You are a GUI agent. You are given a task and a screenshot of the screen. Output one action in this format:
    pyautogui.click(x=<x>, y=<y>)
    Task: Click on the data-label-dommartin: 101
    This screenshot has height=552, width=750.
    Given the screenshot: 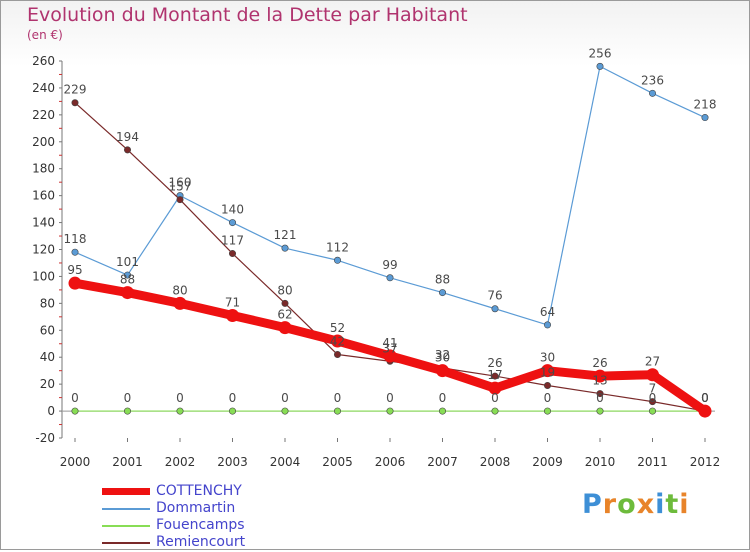 What is the action you would take?
    pyautogui.click(x=127, y=262)
    